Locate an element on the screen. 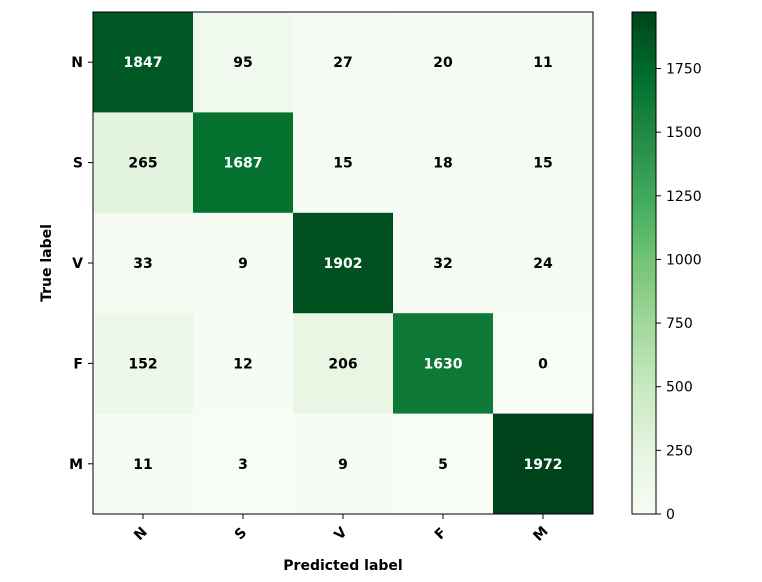 The width and height of the screenshot is (762, 582). cell-value-label: 3 is located at coordinates (243, 465).